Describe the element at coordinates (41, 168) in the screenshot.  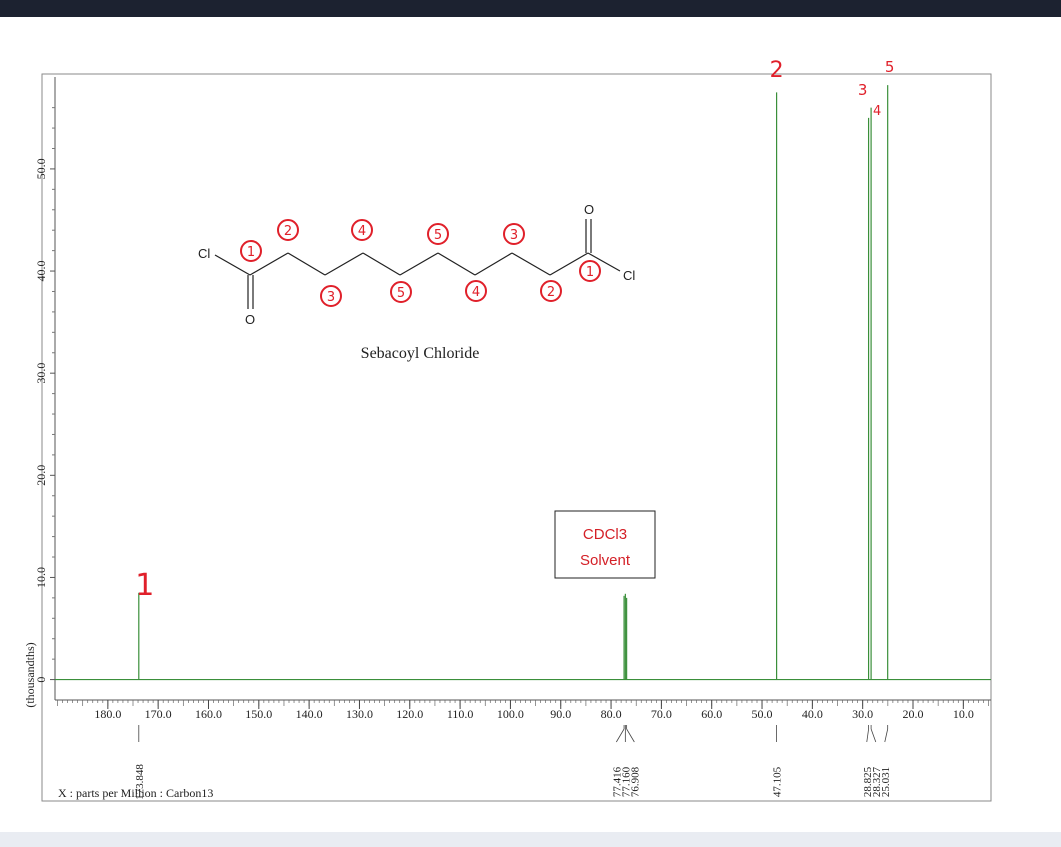
I see `y-tick-label: 50.0` at that location.